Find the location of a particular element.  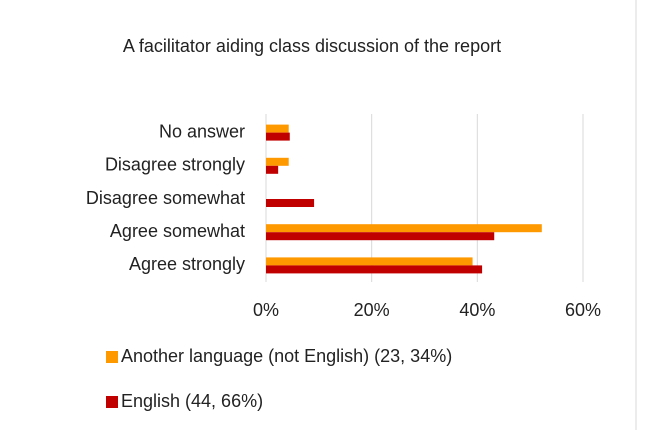

y-tick-label: Disagree somewhat is located at coordinates (165, 198).